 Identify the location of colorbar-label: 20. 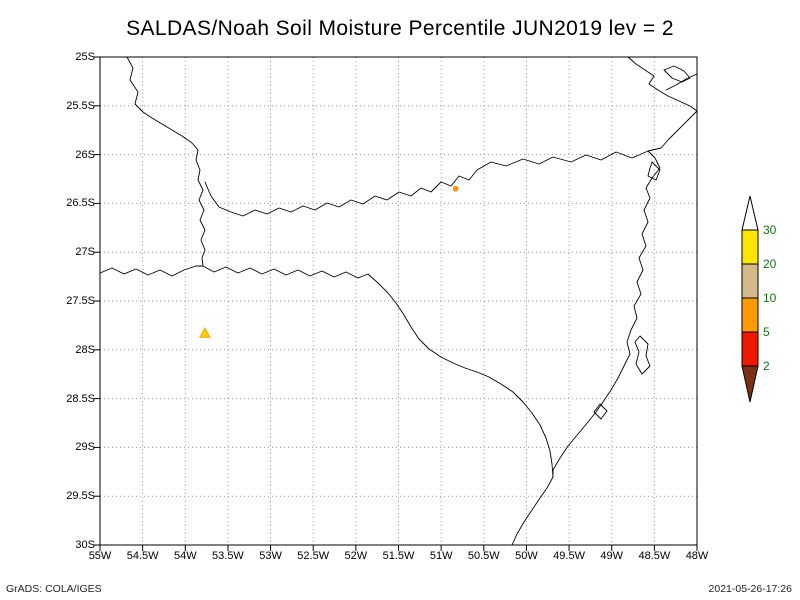
(770, 264).